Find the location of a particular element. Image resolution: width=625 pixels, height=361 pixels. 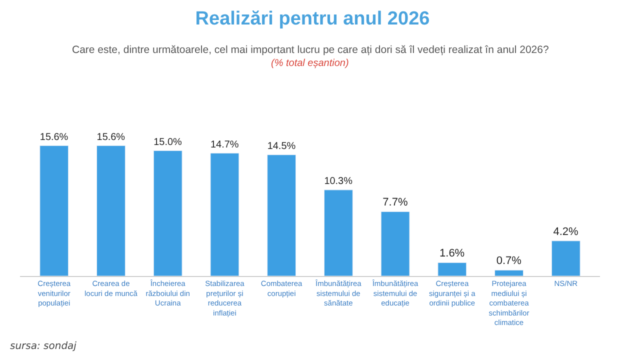

data-label: 7.7% is located at coordinates (395, 202).